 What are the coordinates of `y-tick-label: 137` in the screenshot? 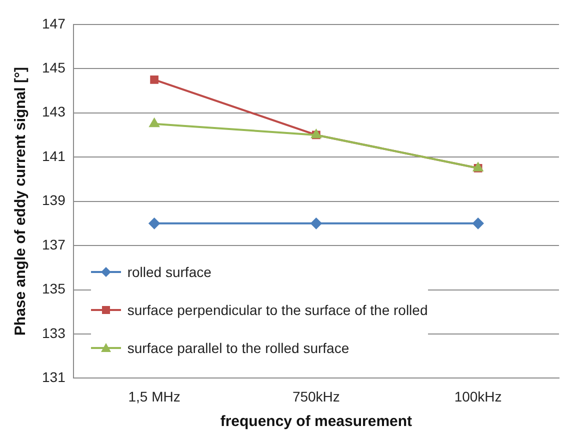 It's located at (54, 244).